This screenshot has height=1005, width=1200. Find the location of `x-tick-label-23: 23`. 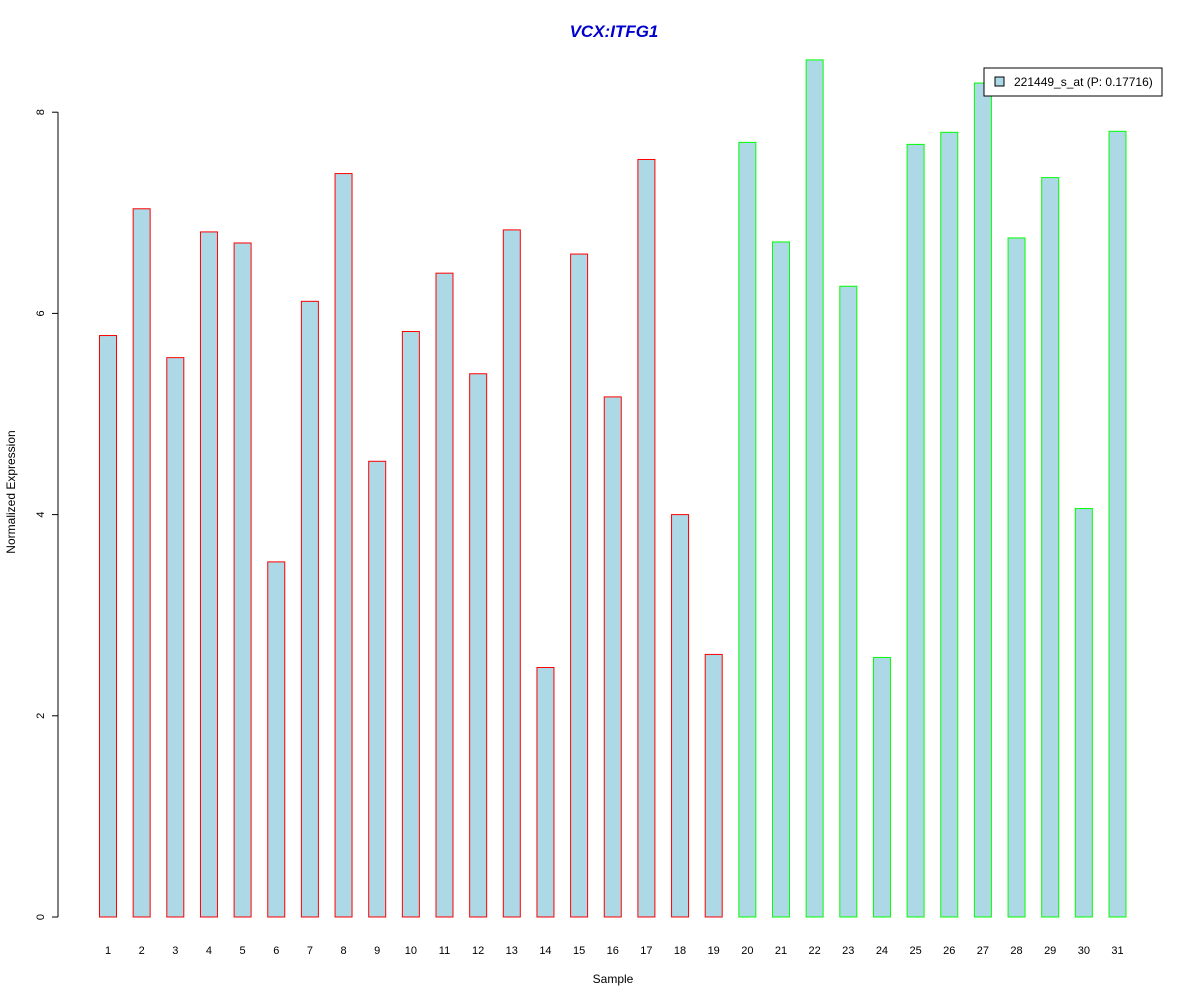

x-tick-label-23: 23 is located at coordinates (848, 951).